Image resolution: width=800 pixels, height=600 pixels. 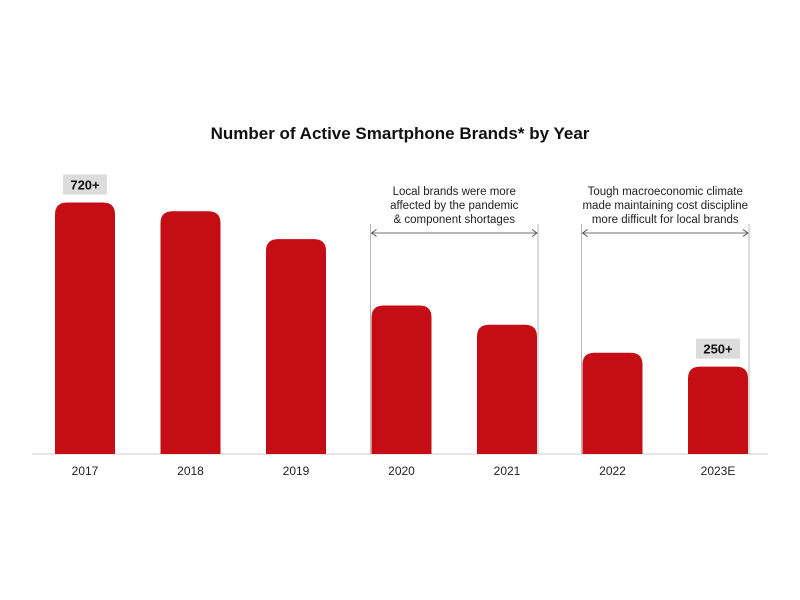 I want to click on x-tick-2021: 2021, so click(x=507, y=471).